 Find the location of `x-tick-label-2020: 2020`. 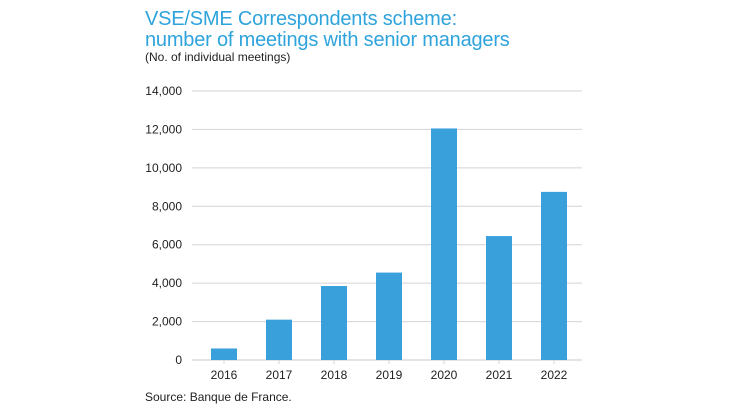

x-tick-label-2020: 2020 is located at coordinates (444, 375).